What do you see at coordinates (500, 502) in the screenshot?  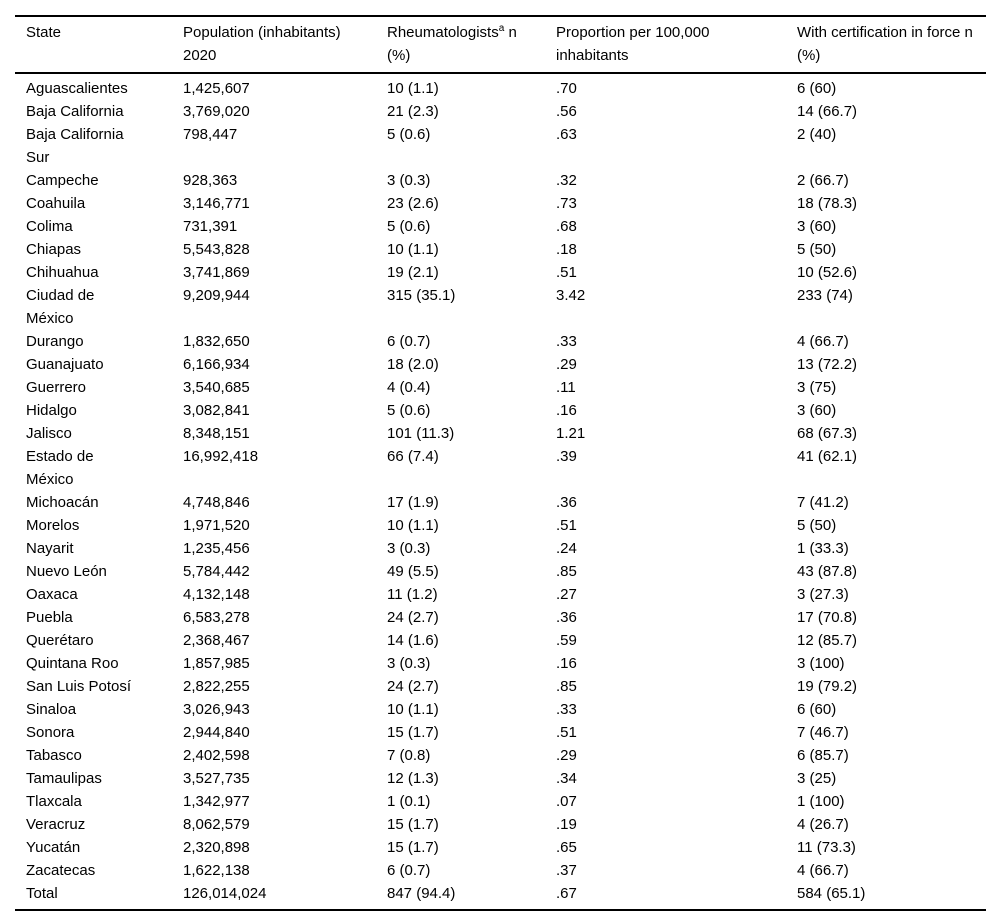 I see `table-row: Michoacán 4,748,846 17 (1.9) .36 7 (41.2)` at bounding box center [500, 502].